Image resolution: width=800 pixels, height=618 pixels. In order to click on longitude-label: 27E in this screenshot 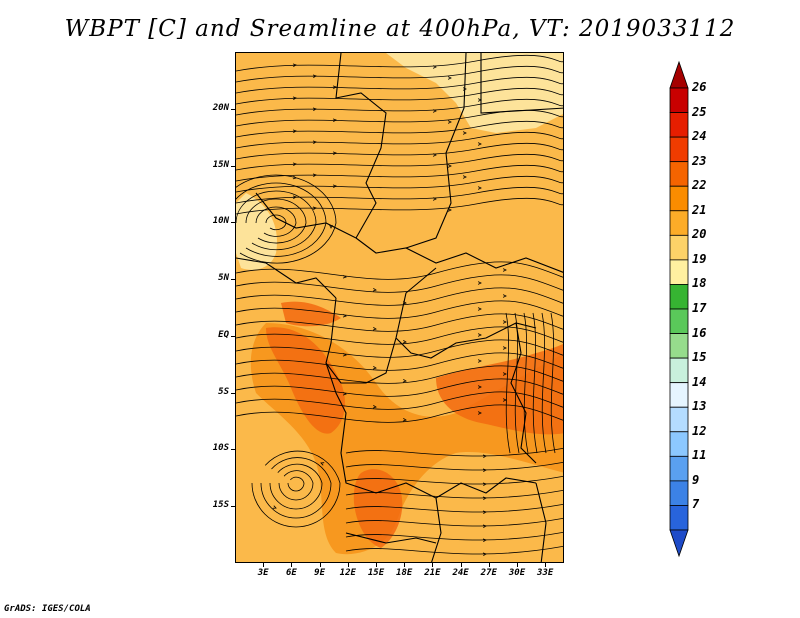, I will do `click(488, 573)`.